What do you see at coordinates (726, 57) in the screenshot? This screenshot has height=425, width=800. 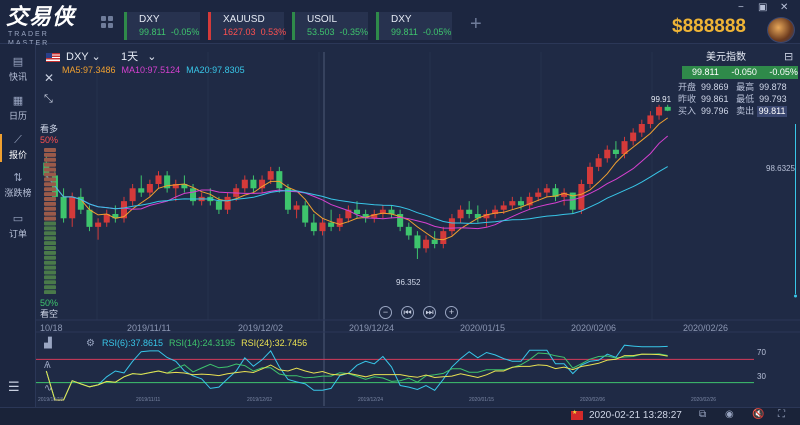 I see `quote-title: 美元指数` at bounding box center [726, 57].